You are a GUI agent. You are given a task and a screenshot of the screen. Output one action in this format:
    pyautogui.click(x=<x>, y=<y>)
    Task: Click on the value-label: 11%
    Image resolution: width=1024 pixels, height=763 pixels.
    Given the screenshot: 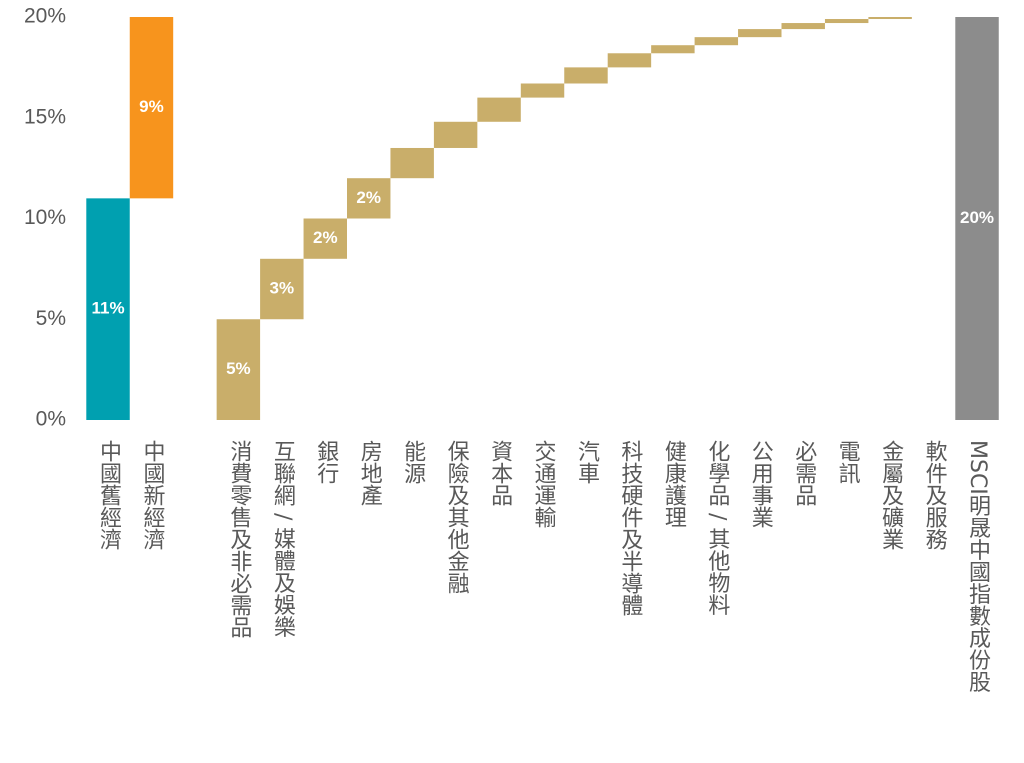 What is the action you would take?
    pyautogui.click(x=107, y=308)
    